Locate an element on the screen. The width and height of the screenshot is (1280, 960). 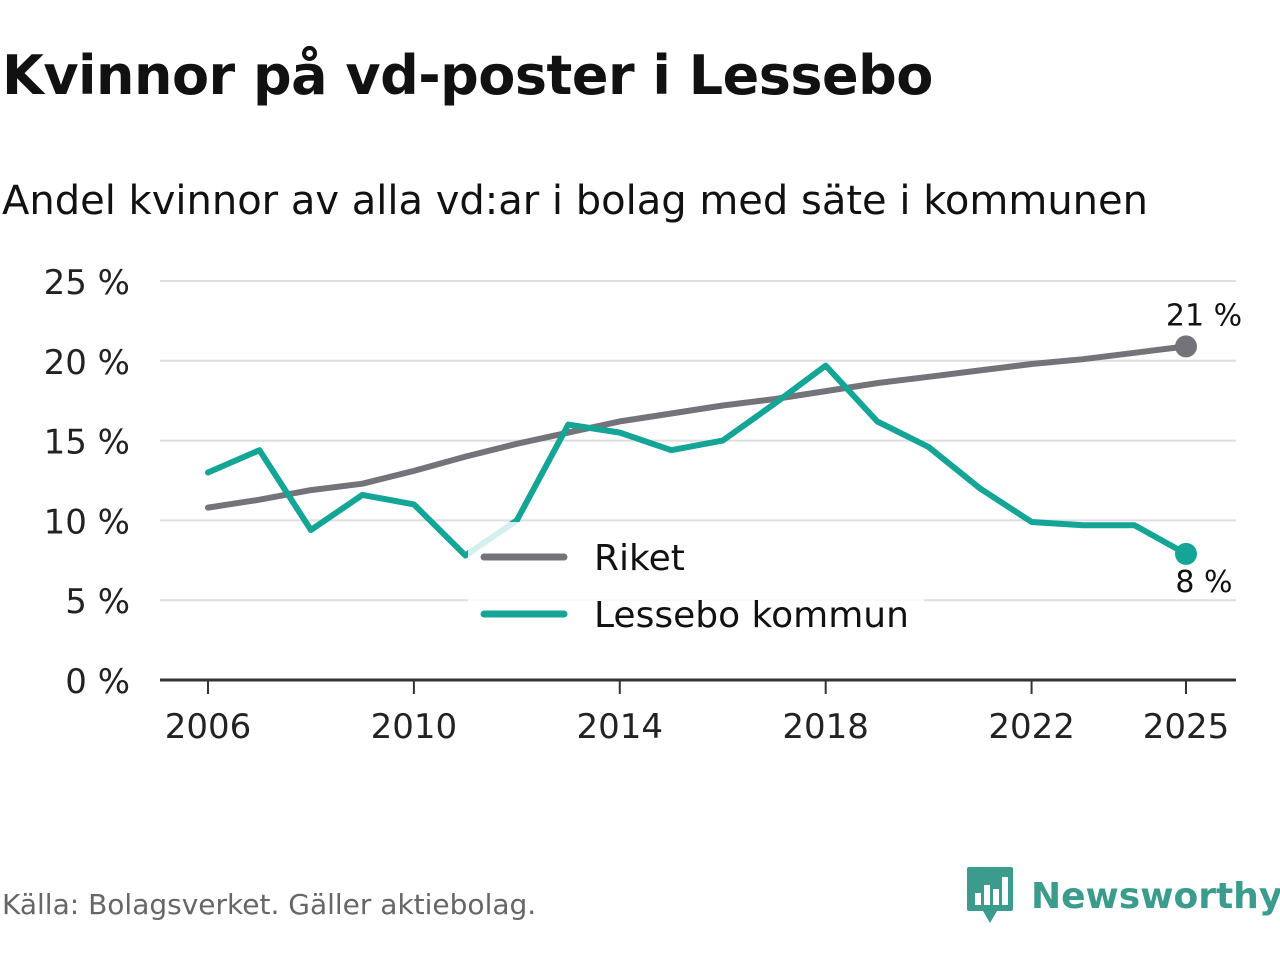
newsworthy-logo-icon is located at coordinates (990, 895).